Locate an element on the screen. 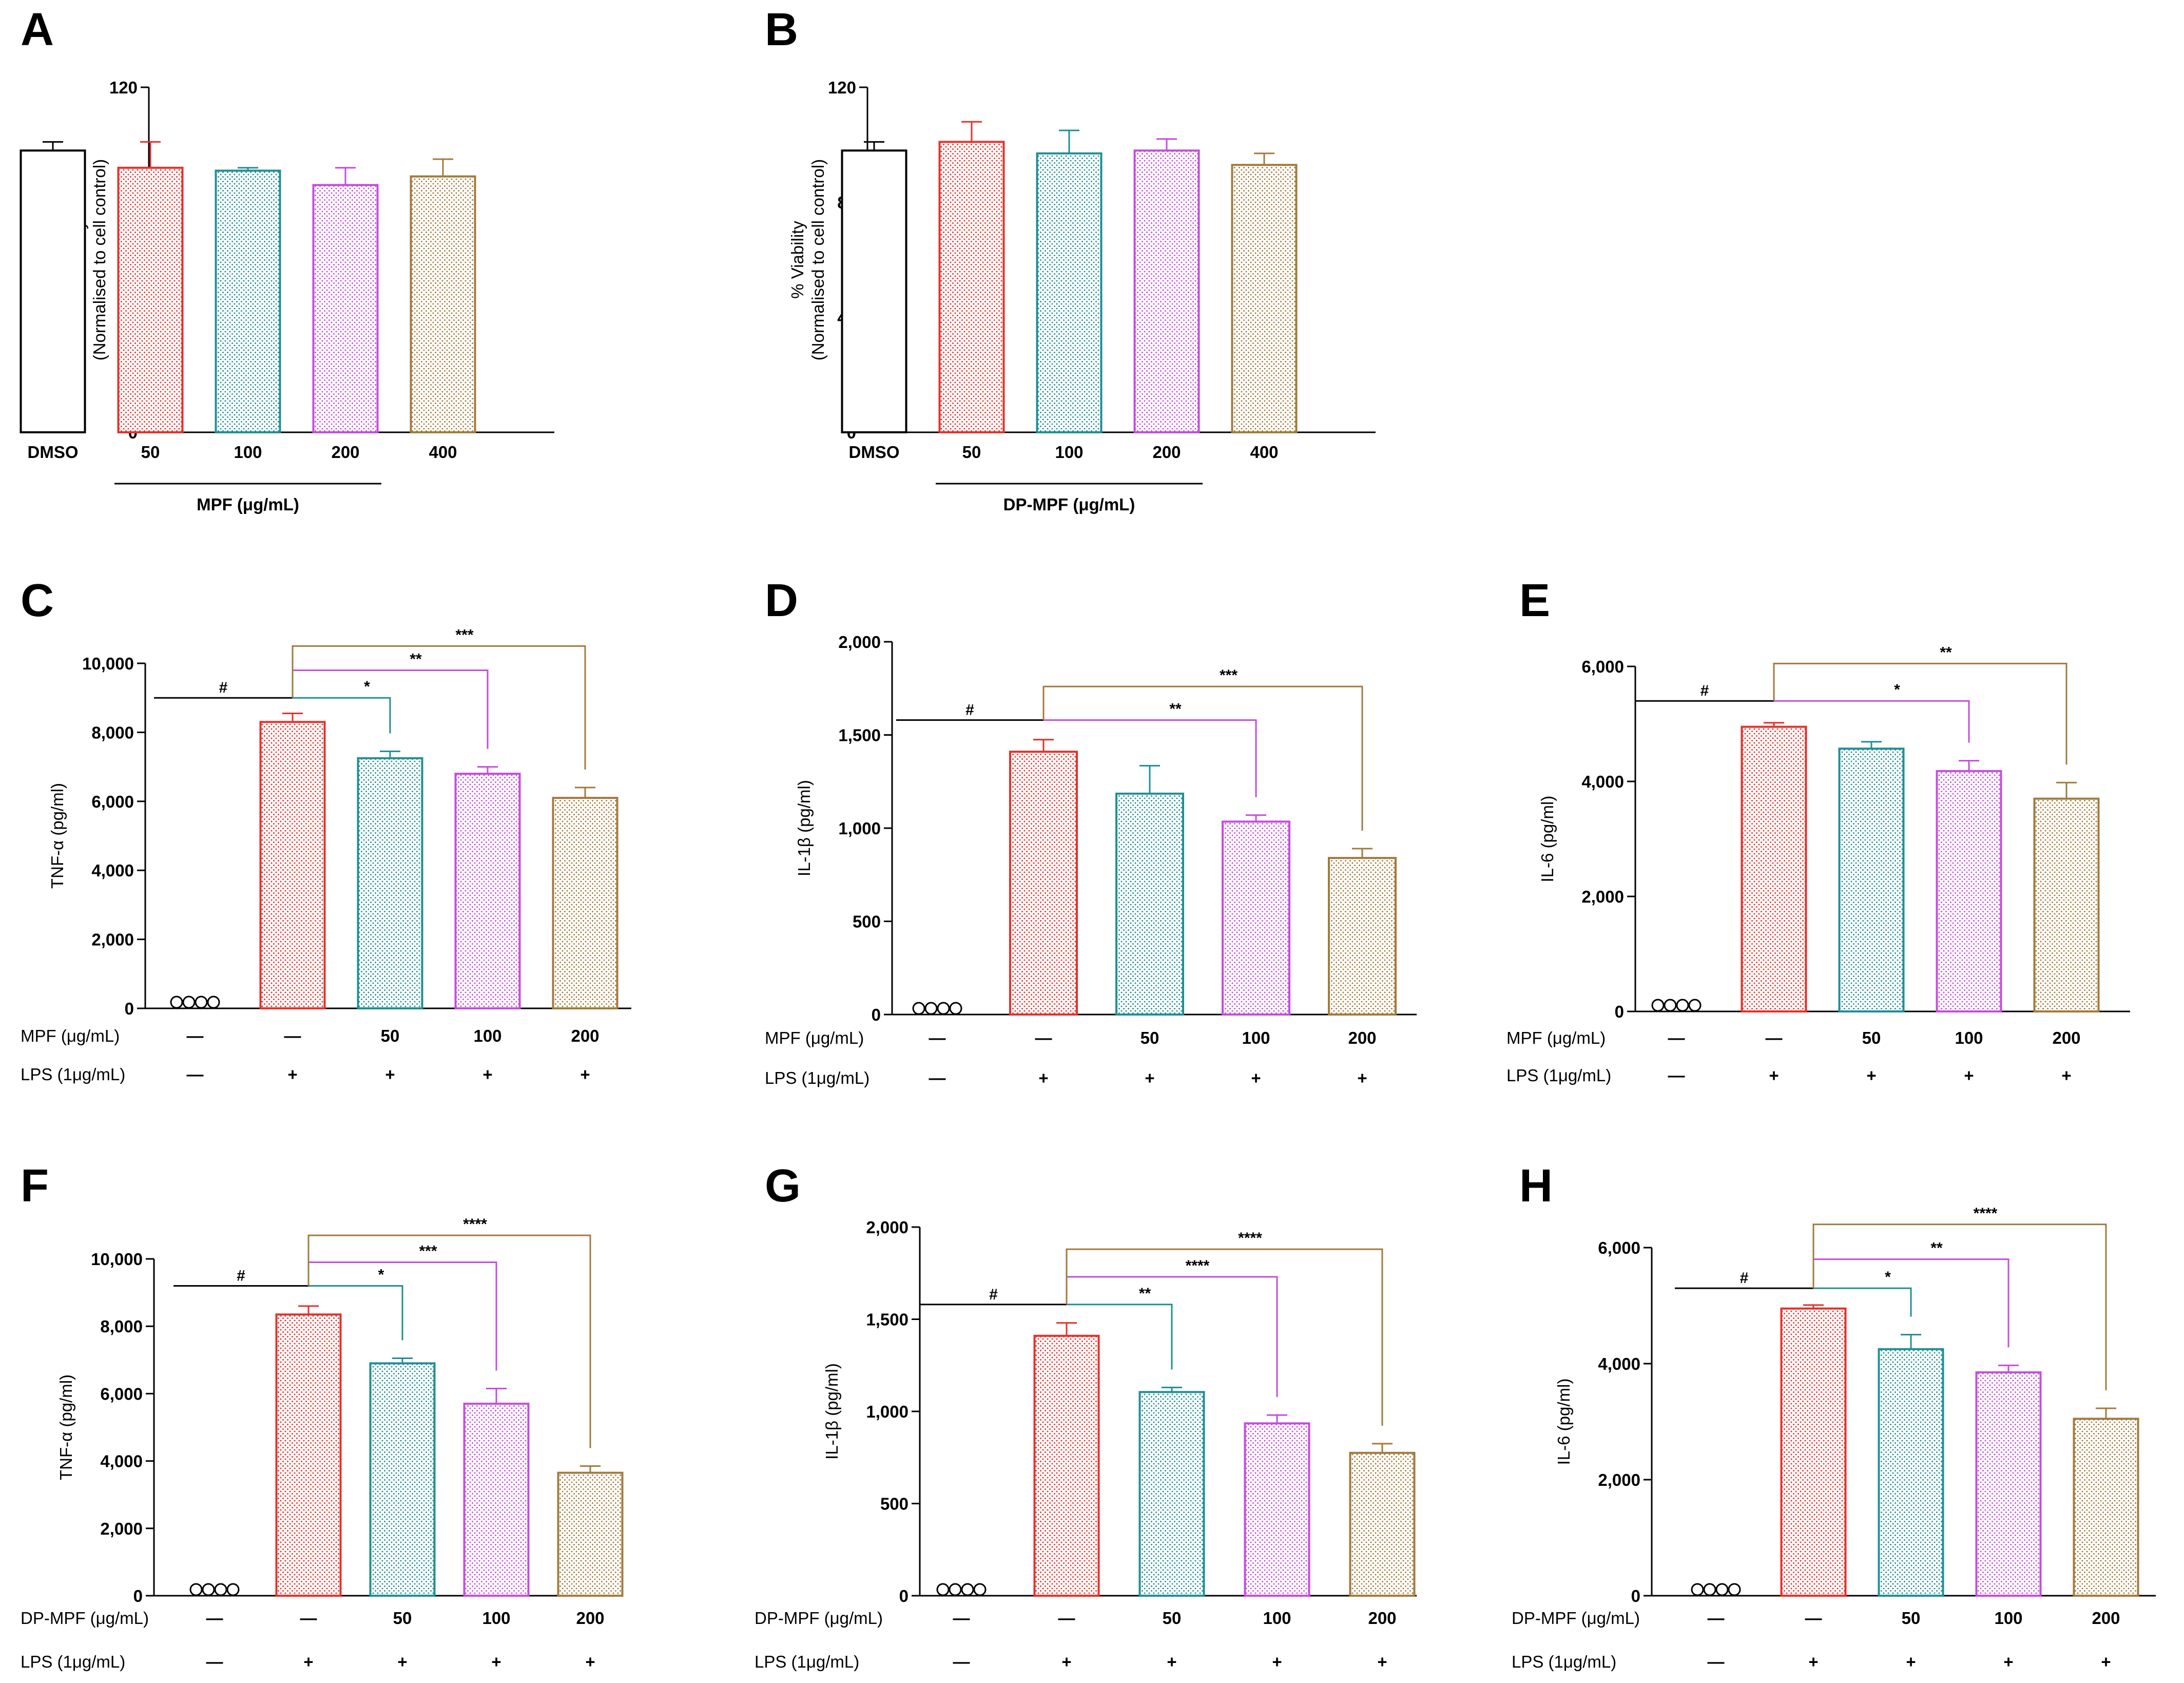 This screenshot has height=1683, width=2184. panel-label-e: E is located at coordinates (1534, 600).